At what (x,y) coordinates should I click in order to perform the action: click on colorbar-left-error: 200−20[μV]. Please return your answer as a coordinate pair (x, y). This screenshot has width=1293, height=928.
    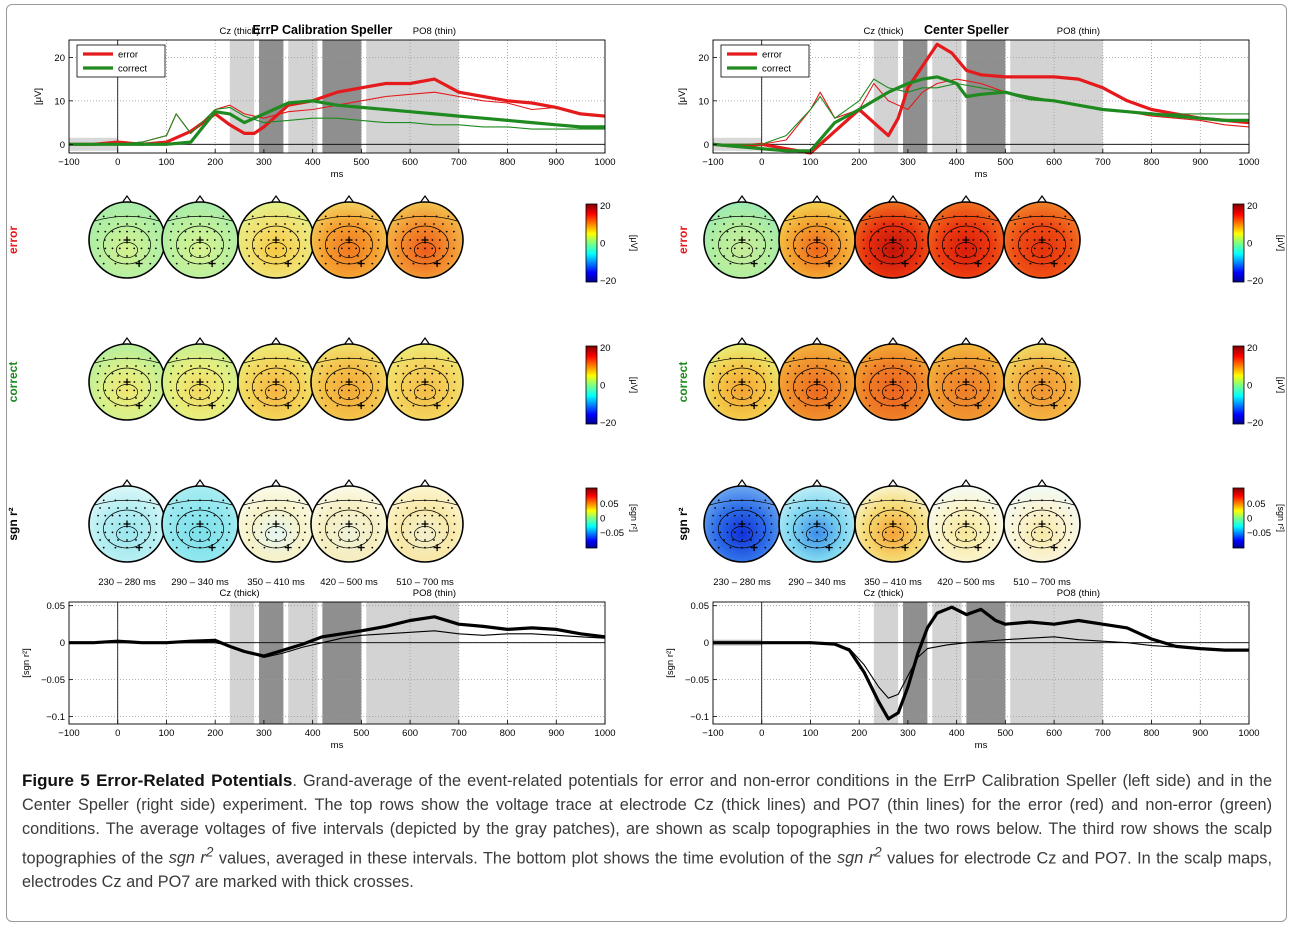
    Looking at the image, I should click on (612, 244).